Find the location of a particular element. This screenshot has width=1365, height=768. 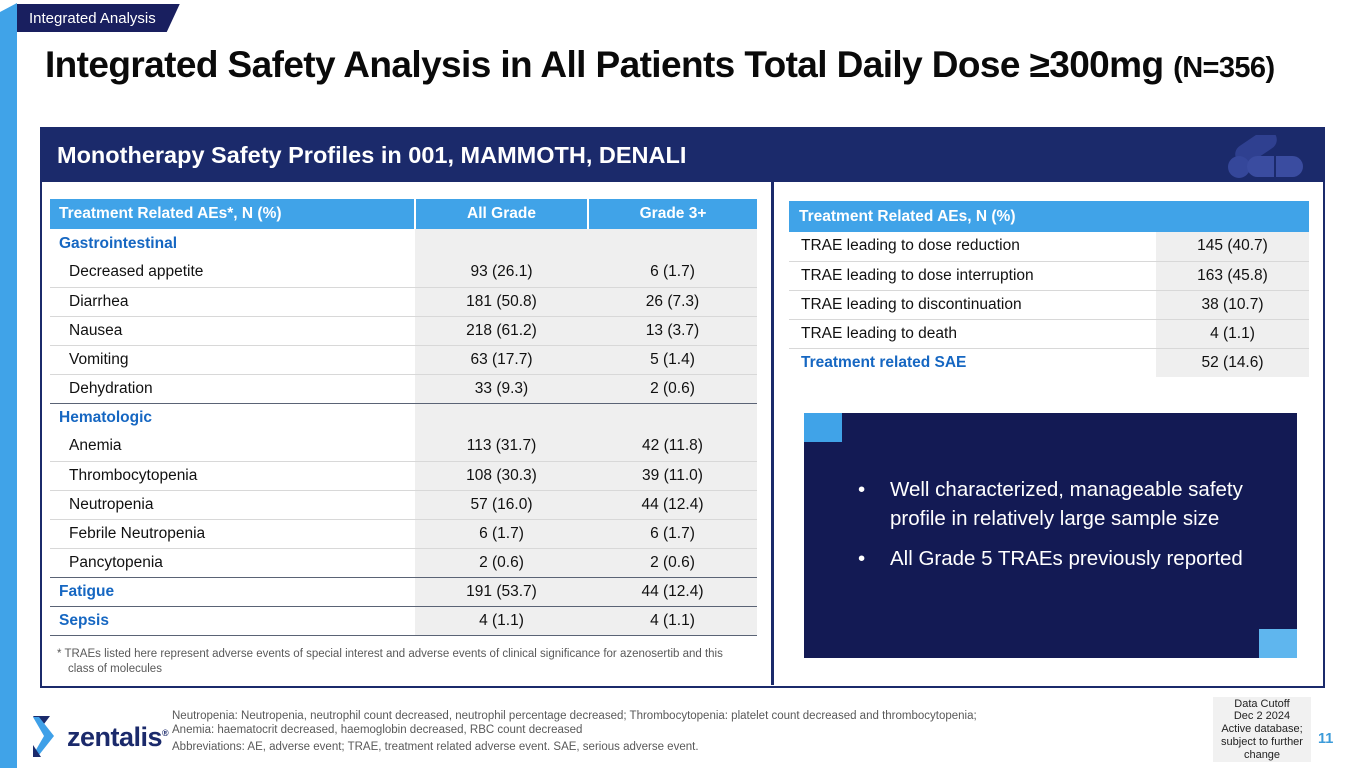

ae-table-row: Hematologic is located at coordinates (403, 417).